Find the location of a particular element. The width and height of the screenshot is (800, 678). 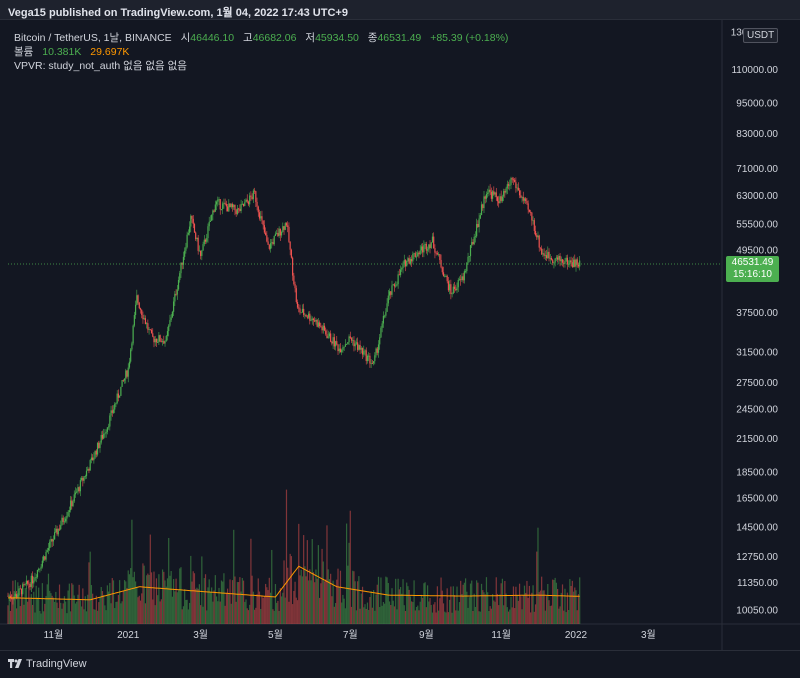

last-price-tag: 46531.49 15:16:10 is located at coordinates (752, 269).